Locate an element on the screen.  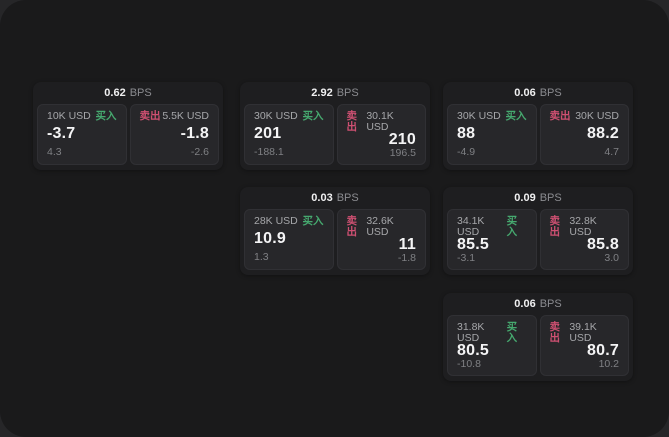
sell-amount: 32.6K USD is located at coordinates (380, 226).